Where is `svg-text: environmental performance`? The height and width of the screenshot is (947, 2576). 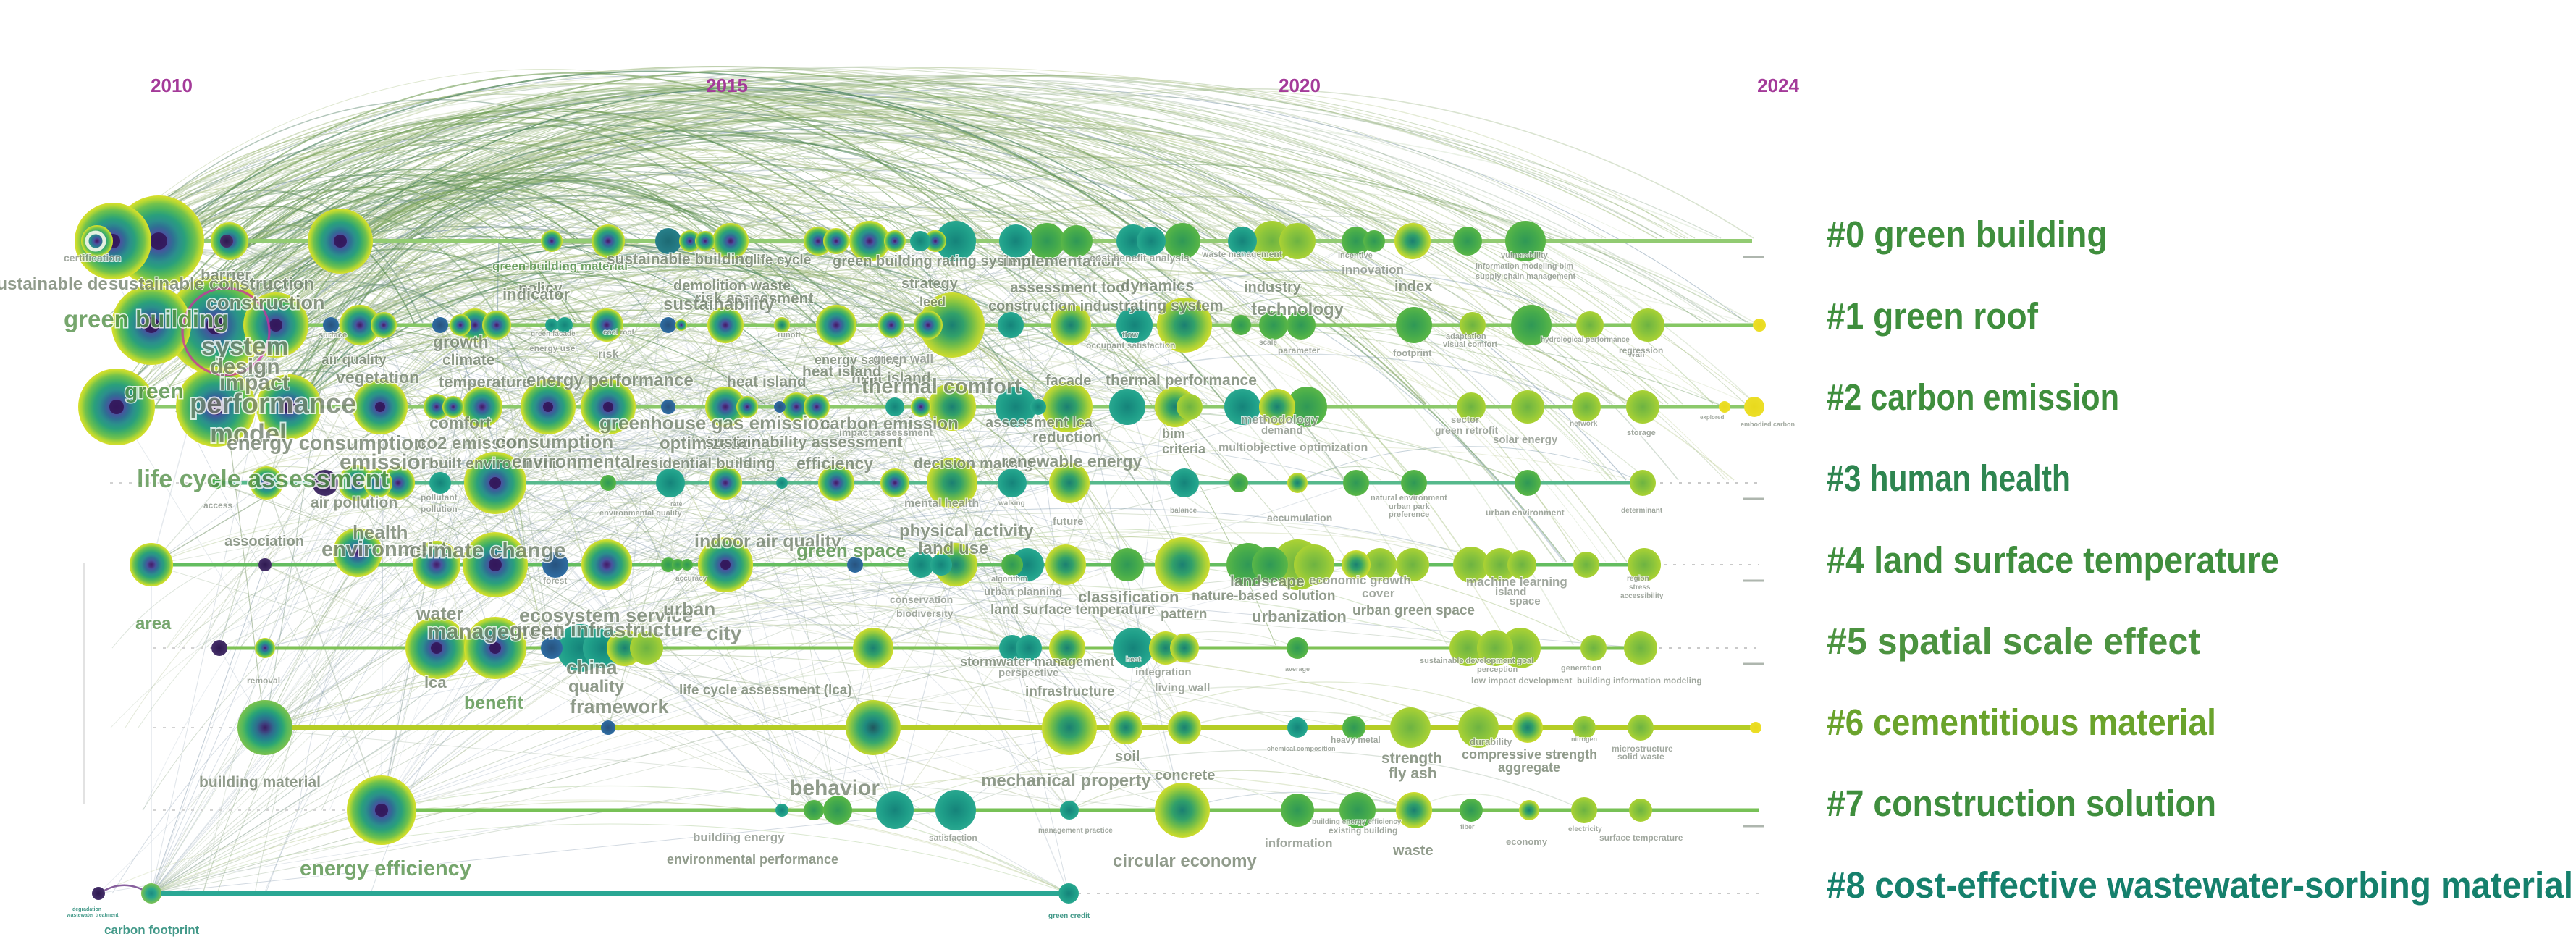 svg-text: environmental performance is located at coordinates (752, 859).